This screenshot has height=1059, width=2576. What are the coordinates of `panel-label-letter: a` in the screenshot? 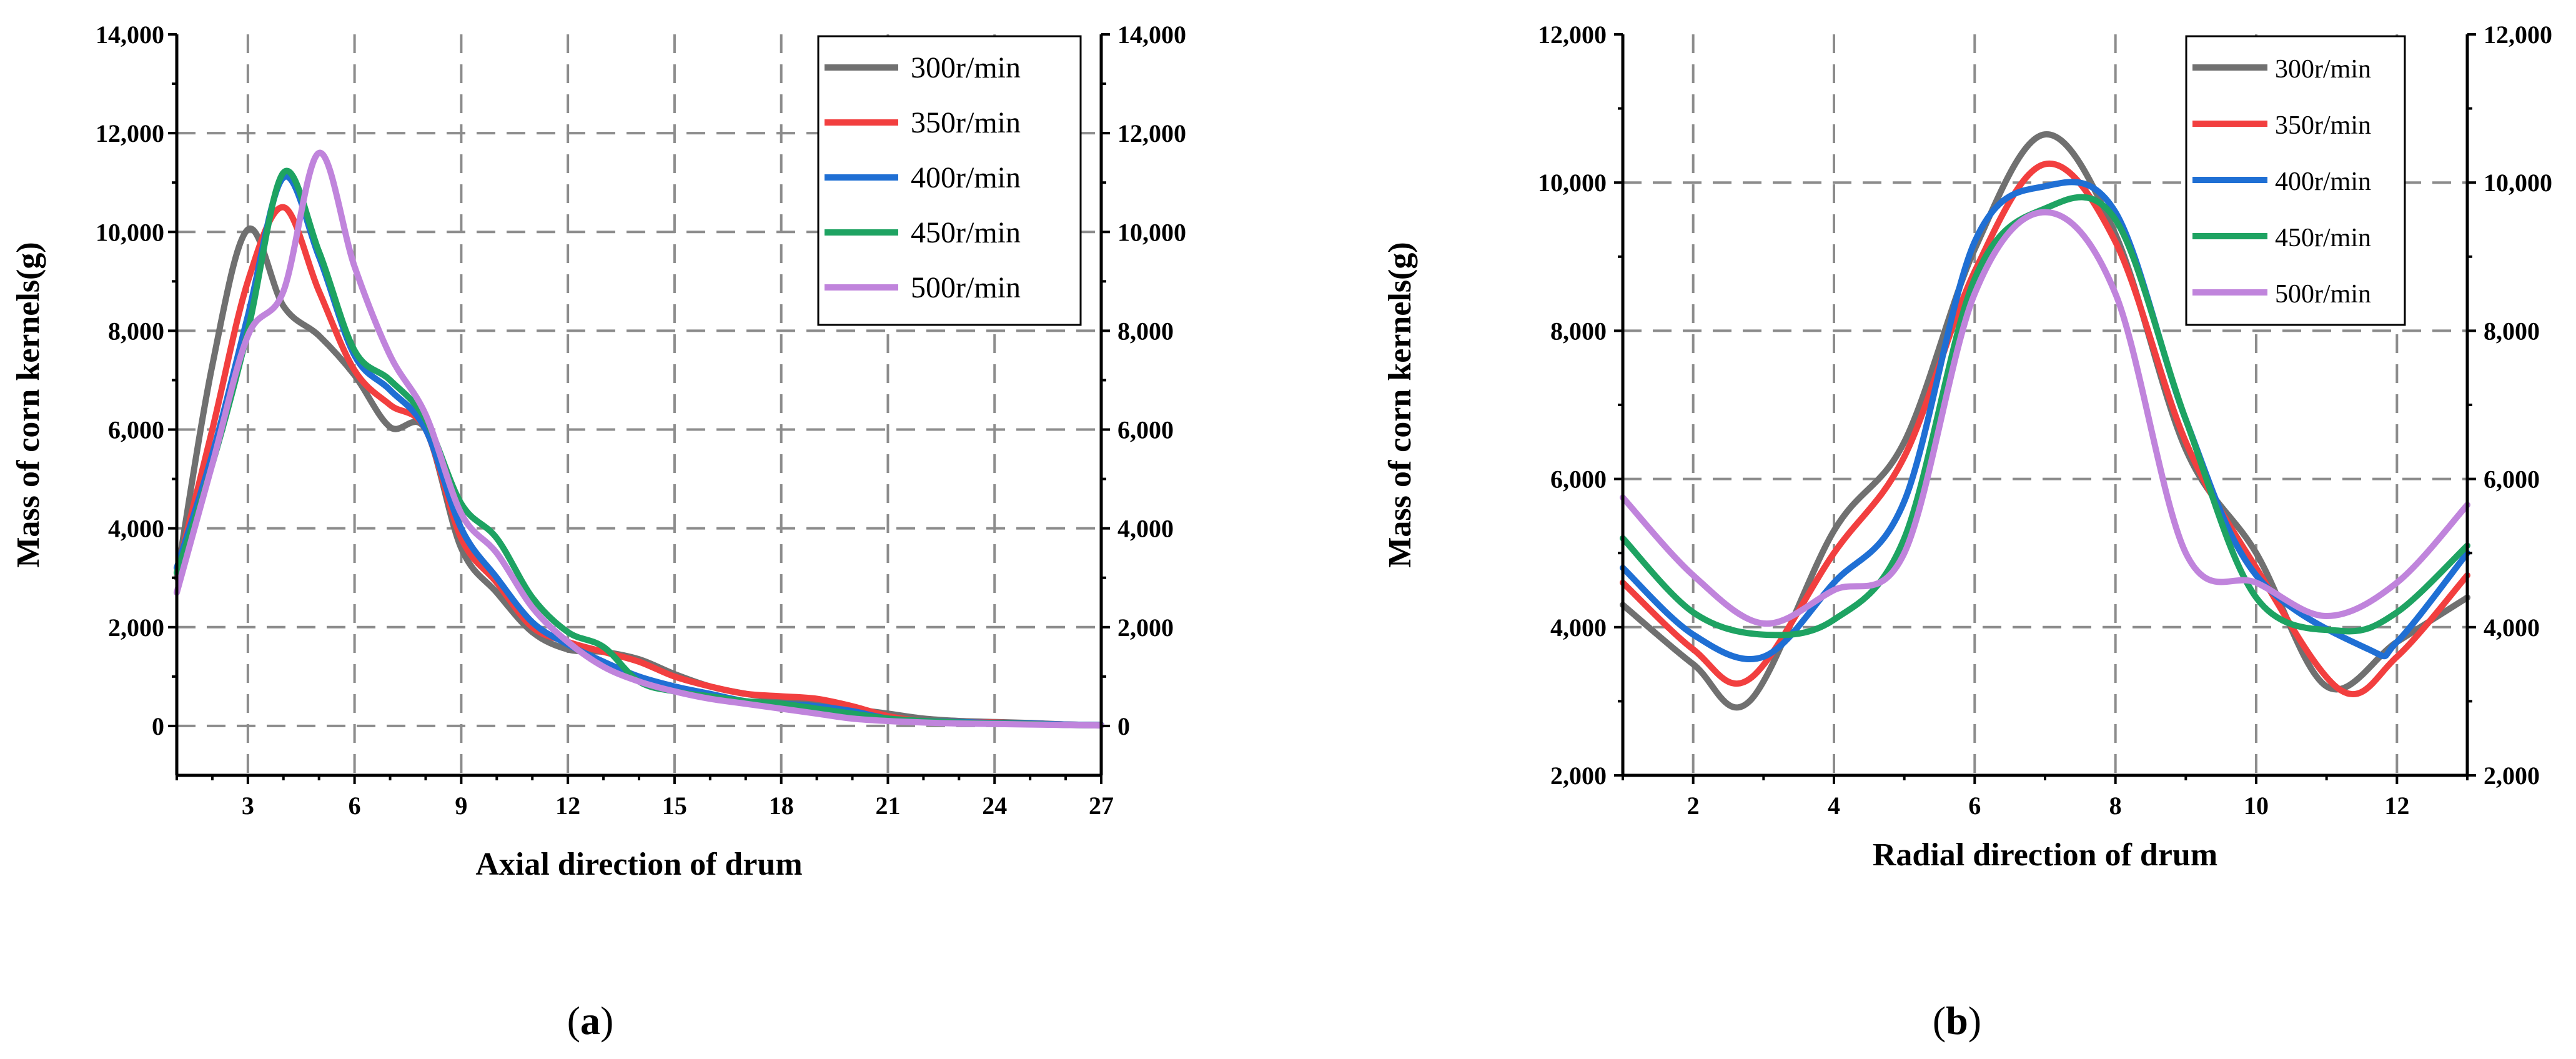 It's located at (590, 1020).